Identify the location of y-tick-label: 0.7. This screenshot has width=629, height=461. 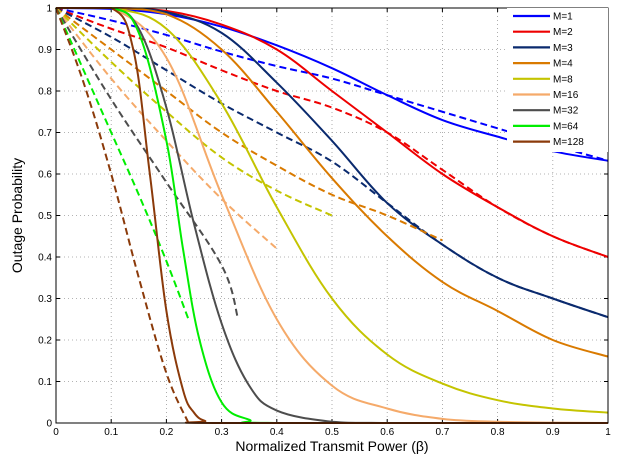
(45, 133).